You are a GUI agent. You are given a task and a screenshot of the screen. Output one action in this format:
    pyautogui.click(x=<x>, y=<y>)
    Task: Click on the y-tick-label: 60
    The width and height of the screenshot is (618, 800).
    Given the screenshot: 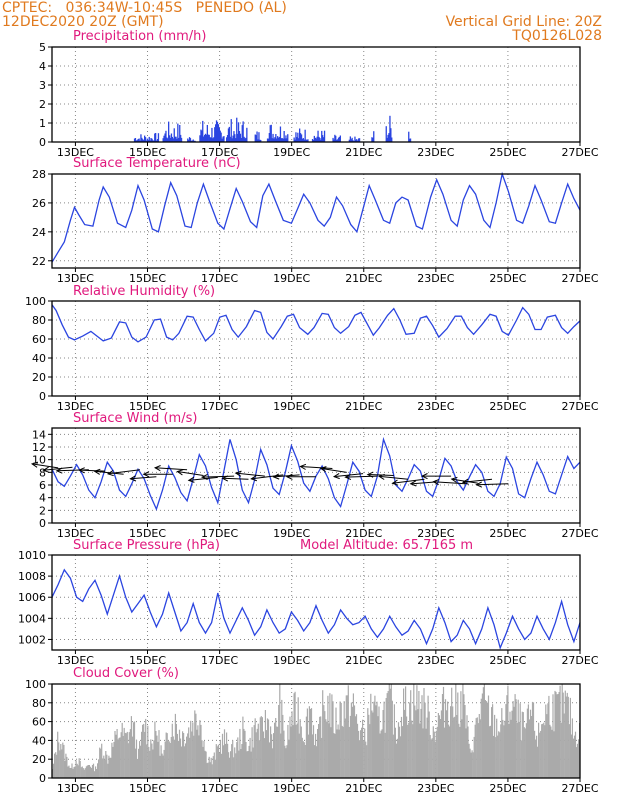 What is the action you would take?
    pyautogui.click(x=39, y=722)
    